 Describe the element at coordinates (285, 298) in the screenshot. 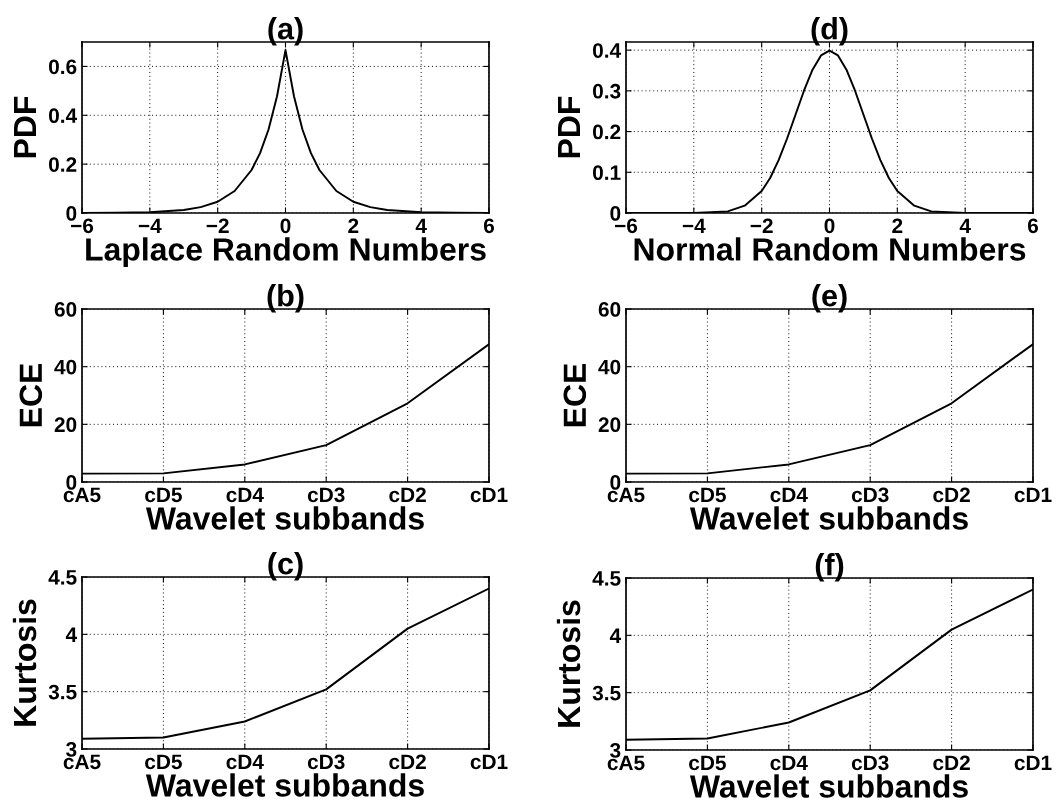

I see `chart-title: (b)` at that location.